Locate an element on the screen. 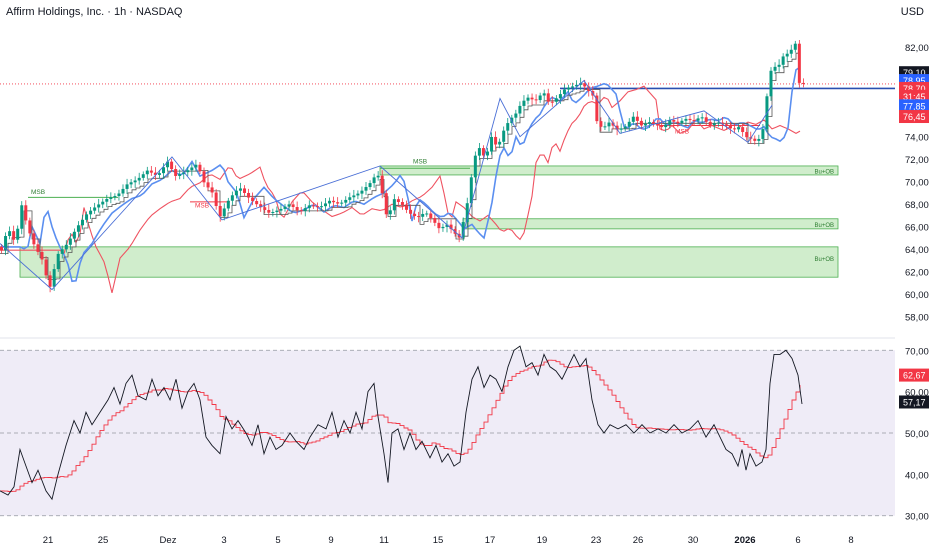  price-axis-tick: 68,00 is located at coordinates (917, 205).